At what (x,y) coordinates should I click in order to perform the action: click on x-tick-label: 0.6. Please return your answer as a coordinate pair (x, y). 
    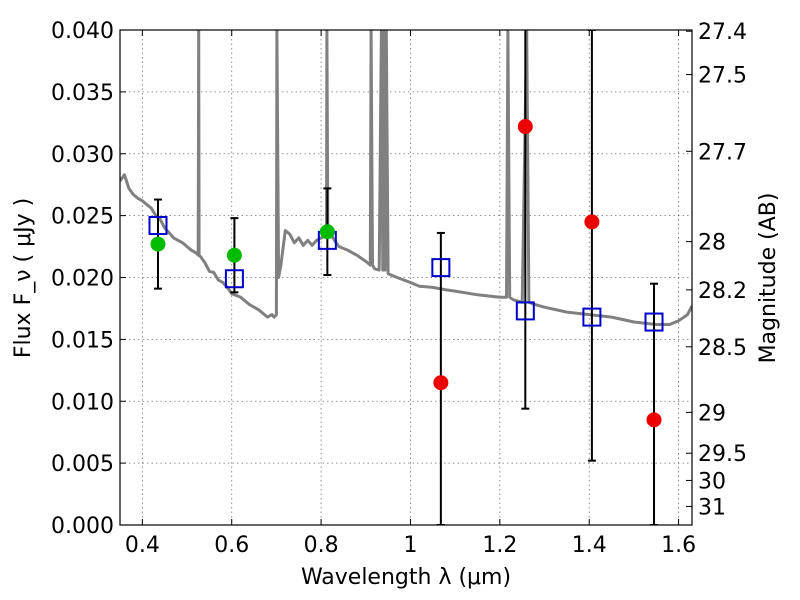
    Looking at the image, I should click on (231, 545).